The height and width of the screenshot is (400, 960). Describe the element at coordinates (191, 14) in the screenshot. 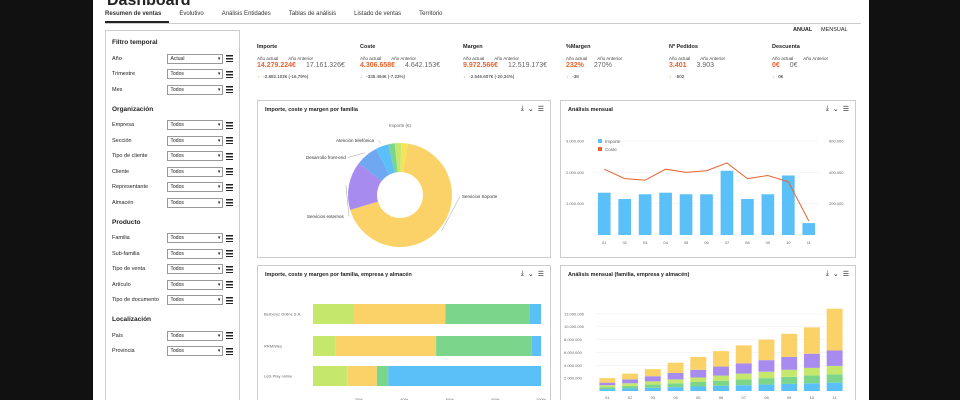

I see `tab-evolutivo: Evolutivo` at that location.